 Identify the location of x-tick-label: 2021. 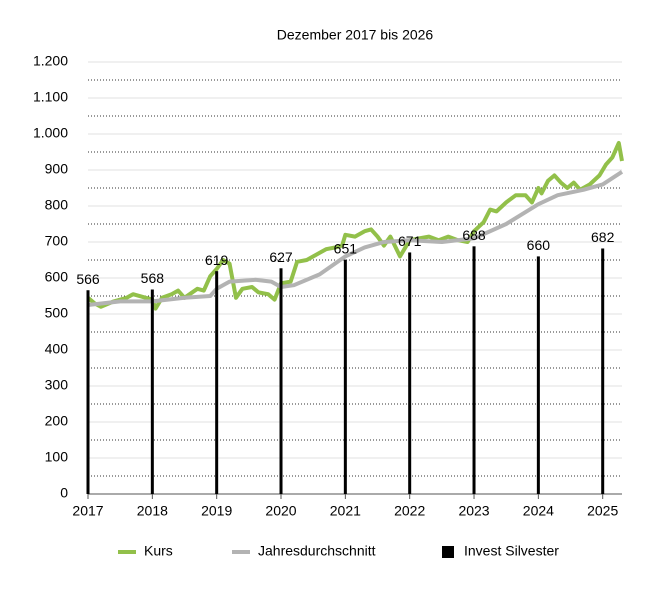
(345, 511).